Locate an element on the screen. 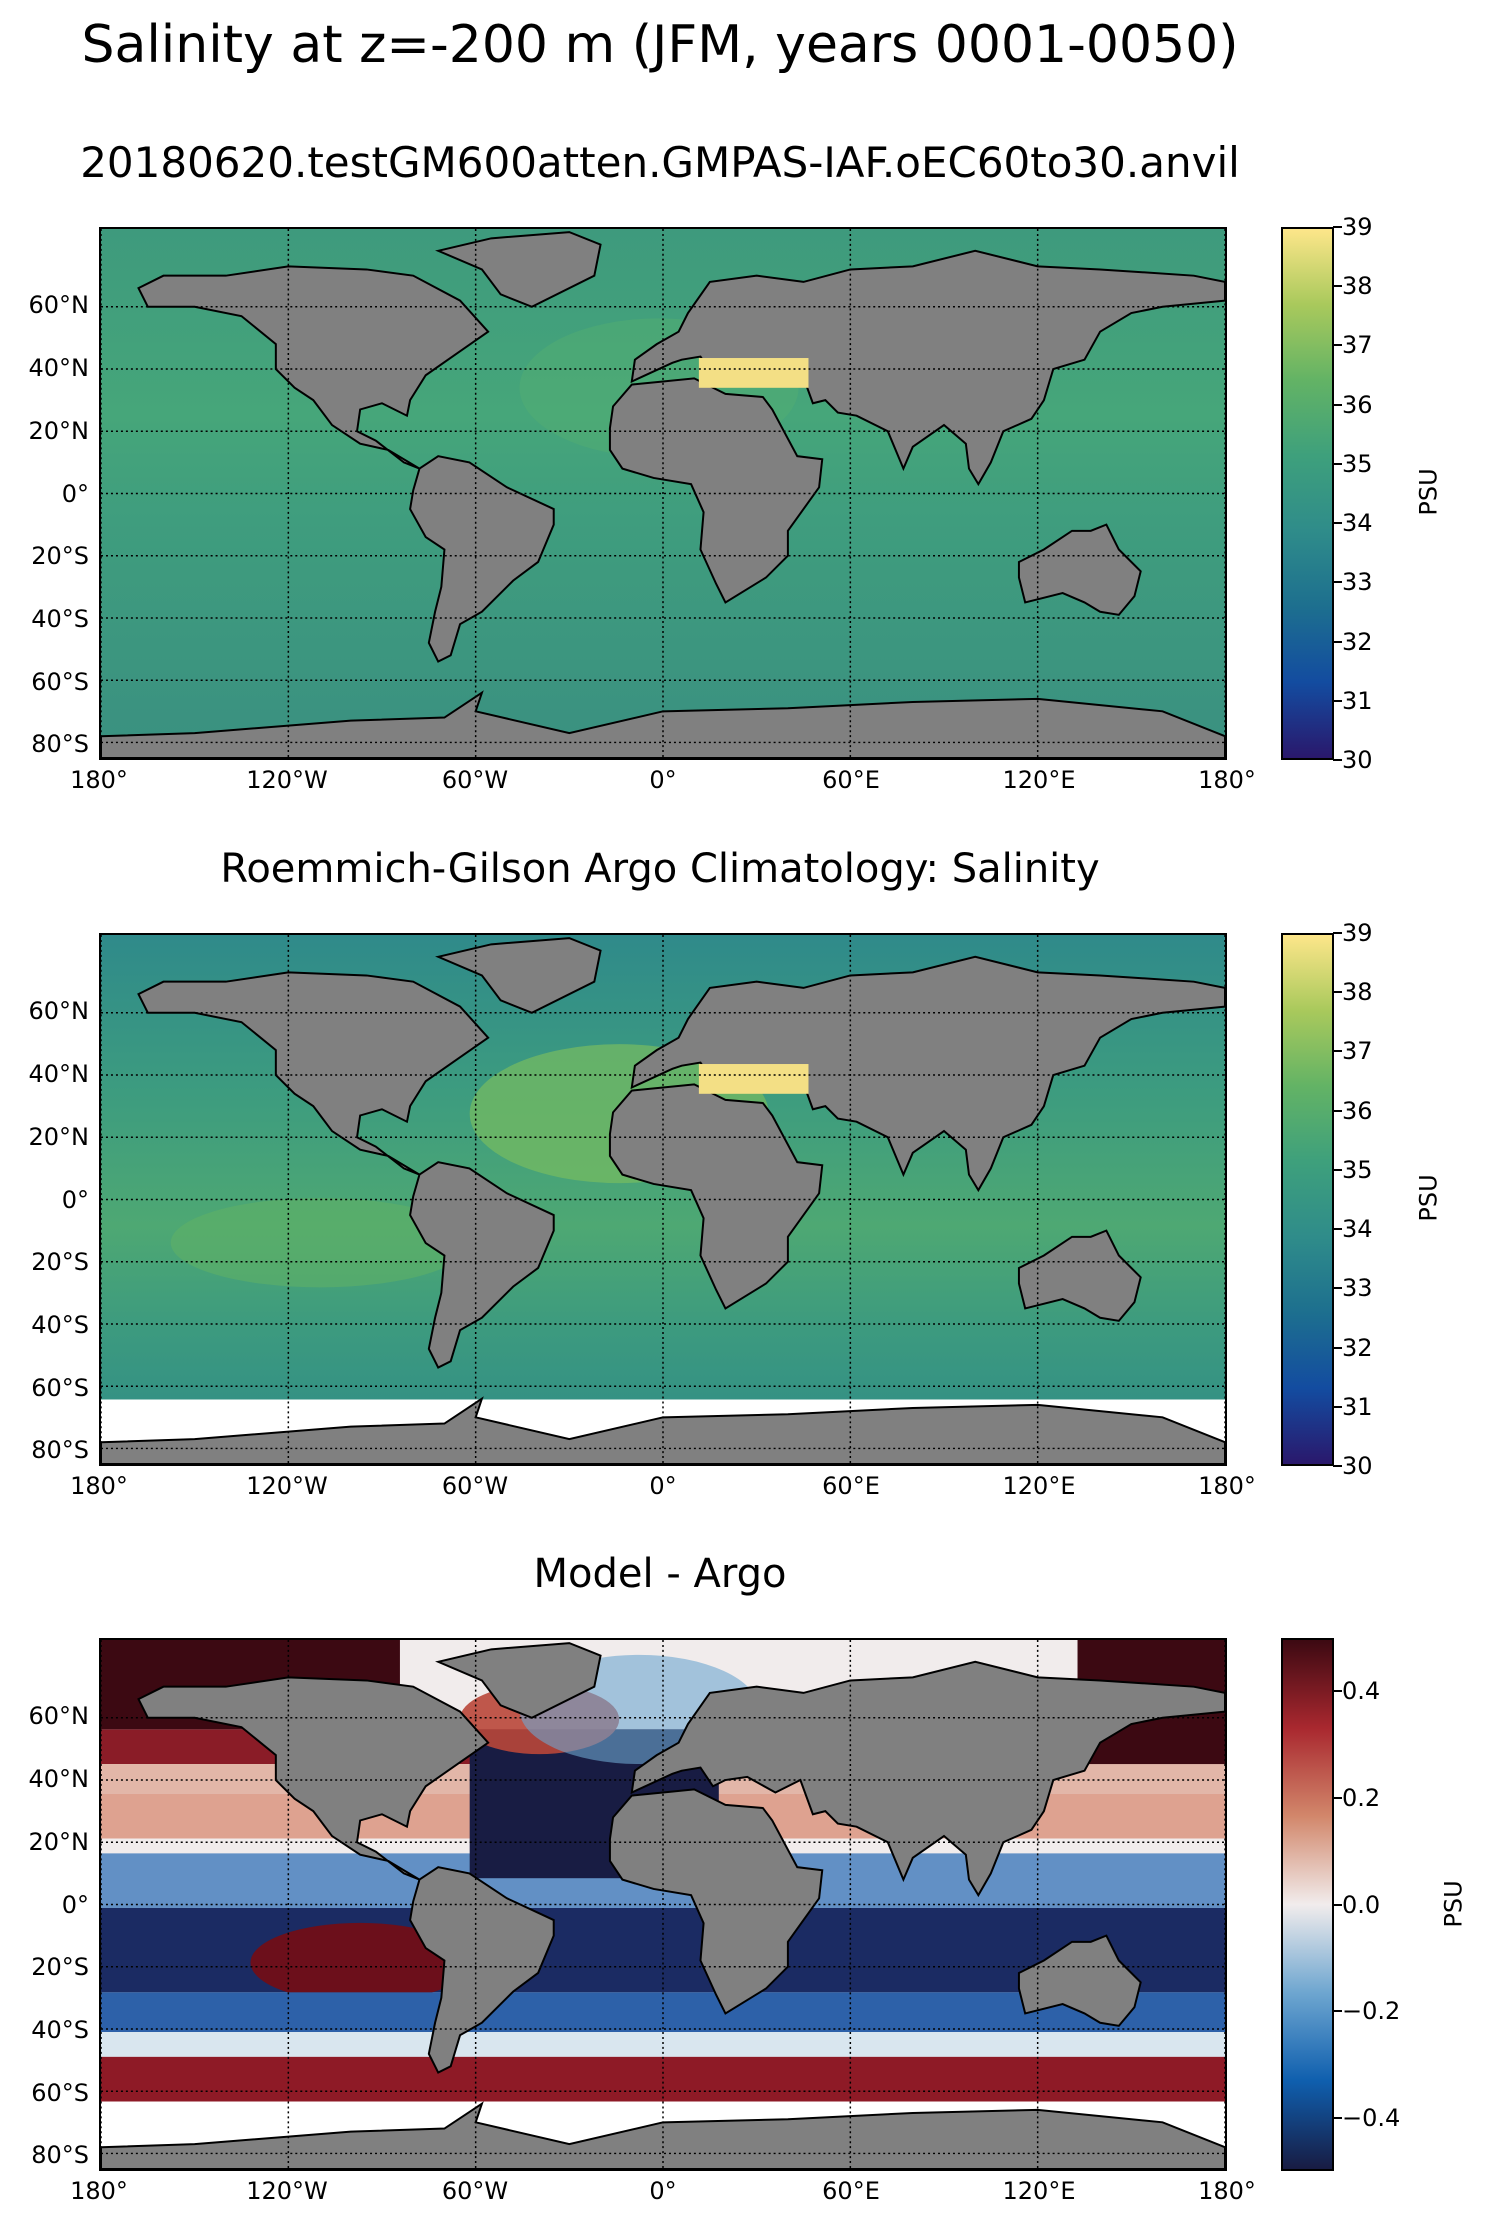 This screenshot has height=2235, width=1487. panel-1-colorbar-tick-label: 37 is located at coordinates (1357, 345).